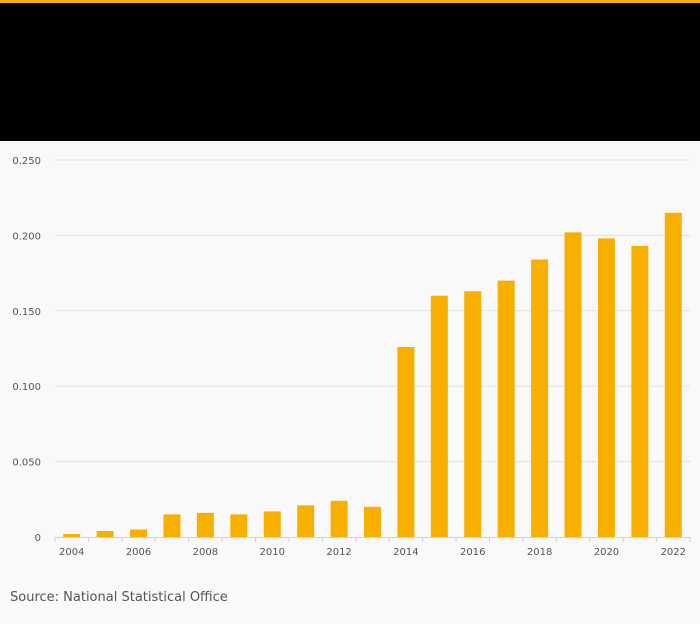  I want to click on y-tick-label: 0.050, so click(26, 463).